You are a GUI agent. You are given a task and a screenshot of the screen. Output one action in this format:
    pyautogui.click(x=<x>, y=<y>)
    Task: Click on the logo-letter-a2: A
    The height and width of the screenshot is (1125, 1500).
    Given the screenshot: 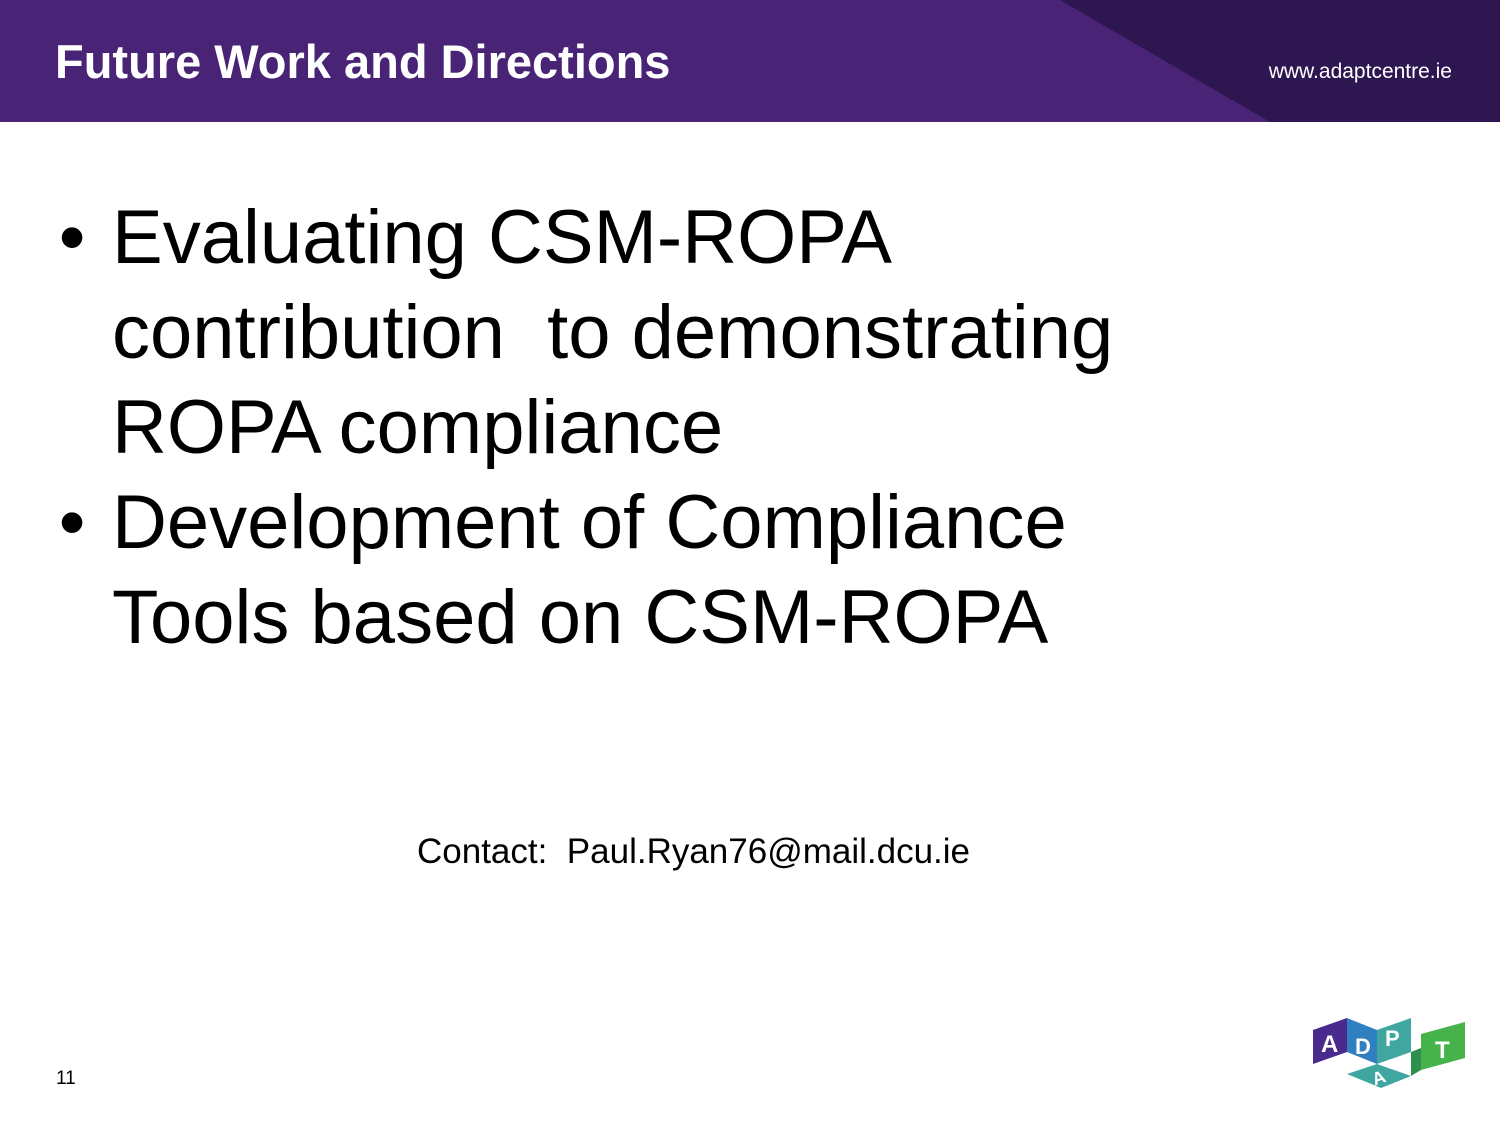 What is the action you would take?
    pyautogui.click(x=1378, y=1077)
    